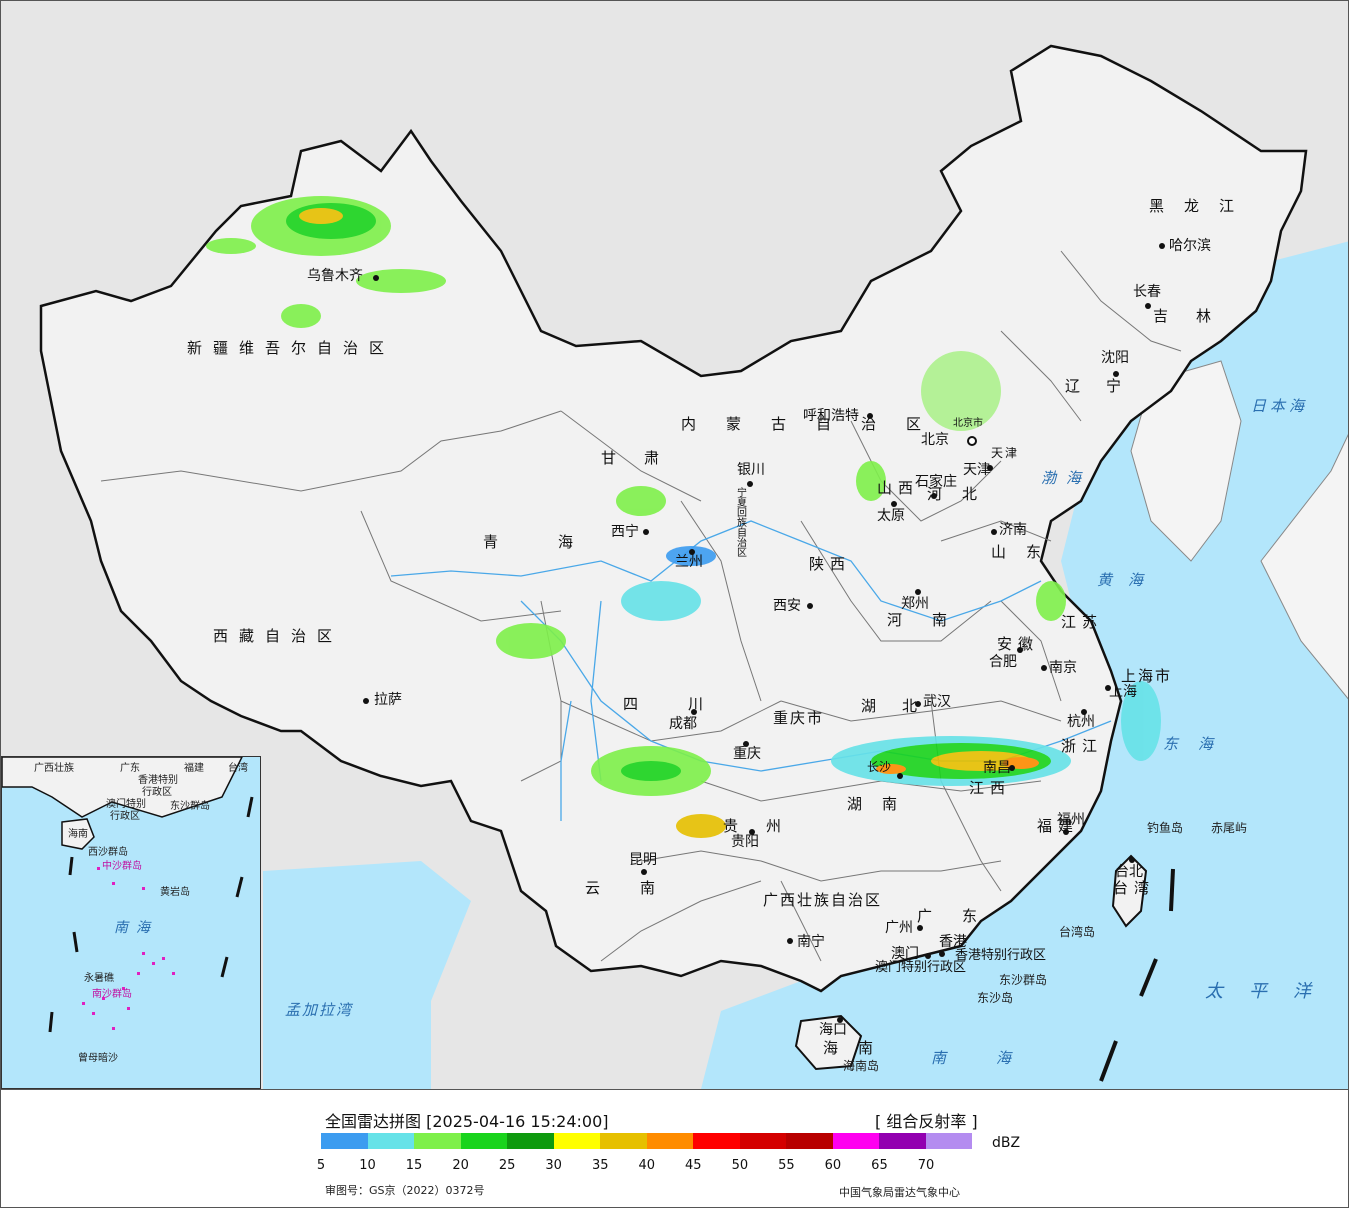 Image resolution: width=1349 pixels, height=1208 pixels. I want to click on province-label: 上海市, so click(1147, 676).